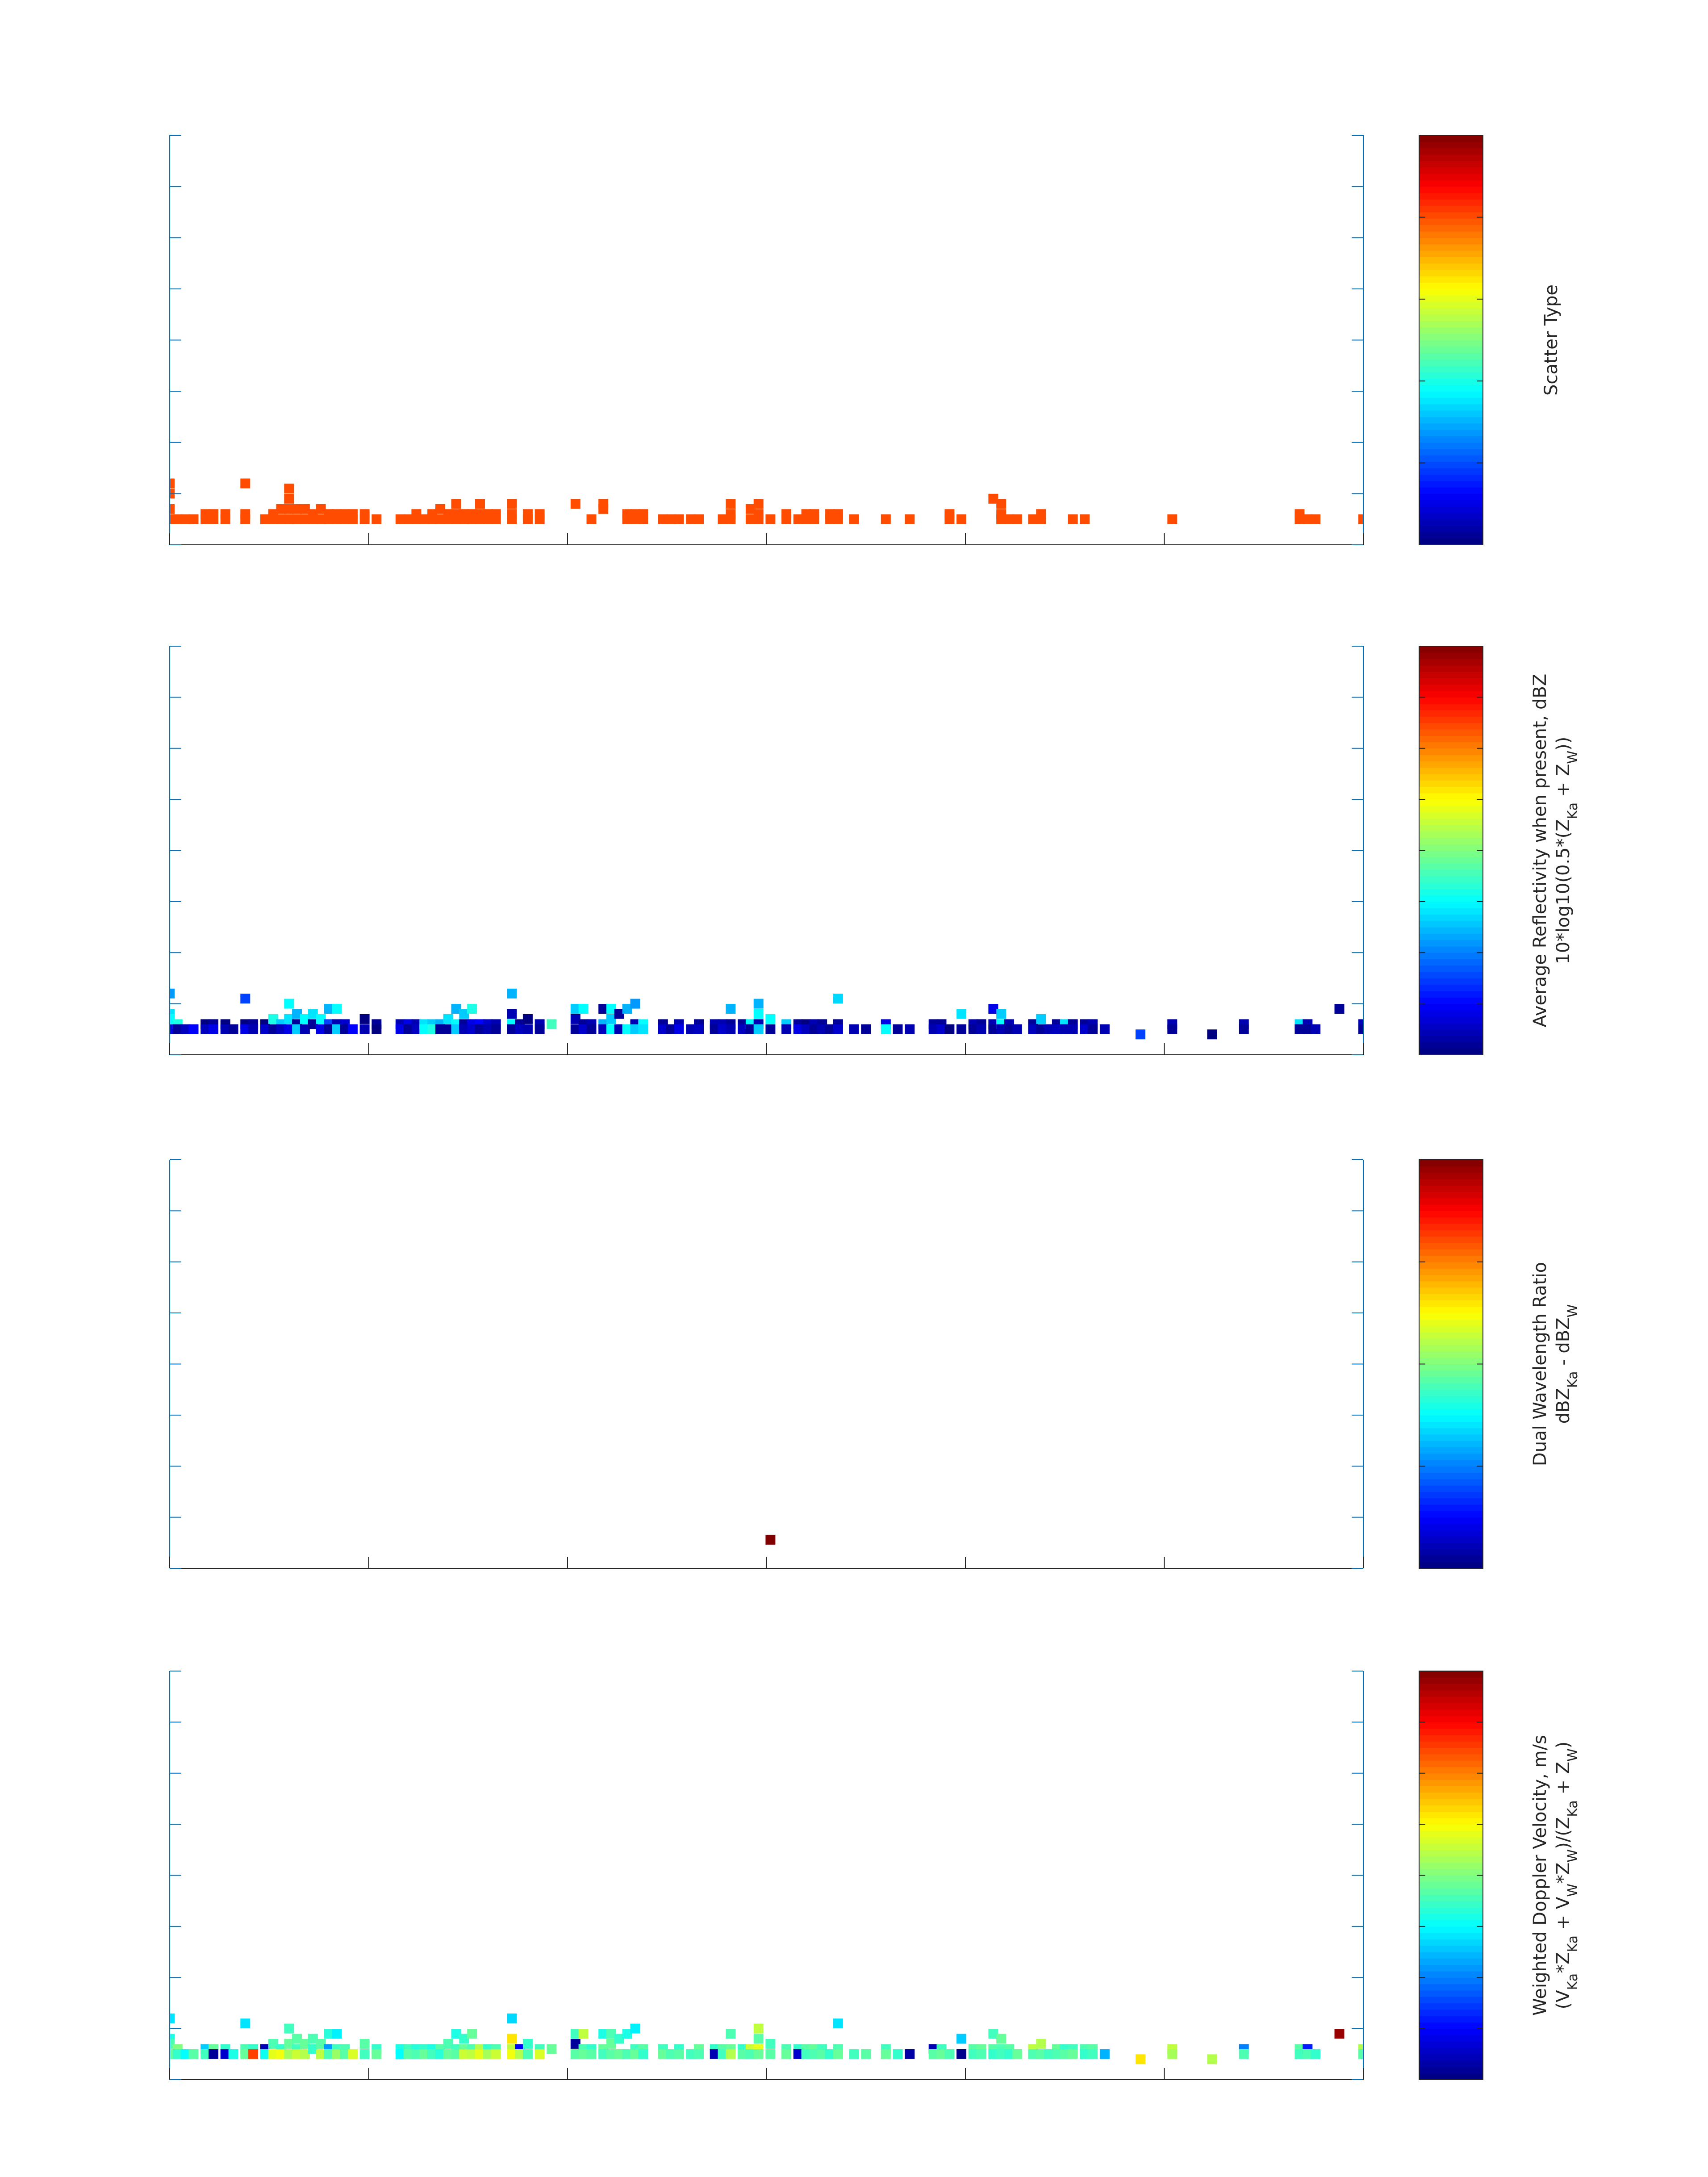 Image resolution: width=1708 pixels, height=2177 pixels. What do you see at coordinates (1500, 1364) in the screenshot?
I see `colorbar: Dual Wavelength Ratio dBZKa - dBZW` at bounding box center [1500, 1364].